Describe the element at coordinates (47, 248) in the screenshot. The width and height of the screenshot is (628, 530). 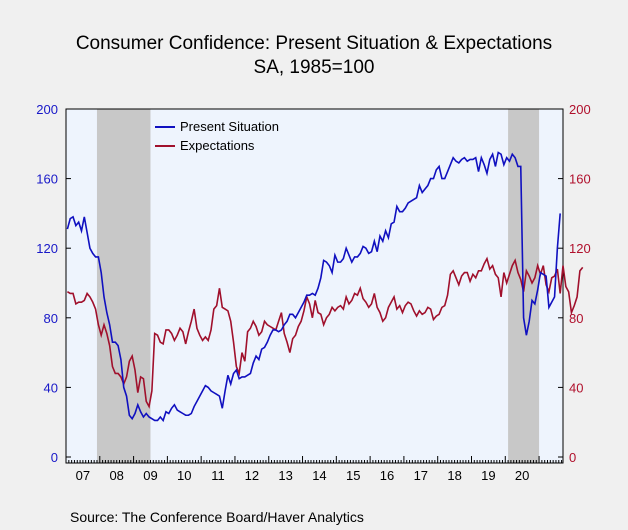
I see `left-tick-label: 120` at that location.